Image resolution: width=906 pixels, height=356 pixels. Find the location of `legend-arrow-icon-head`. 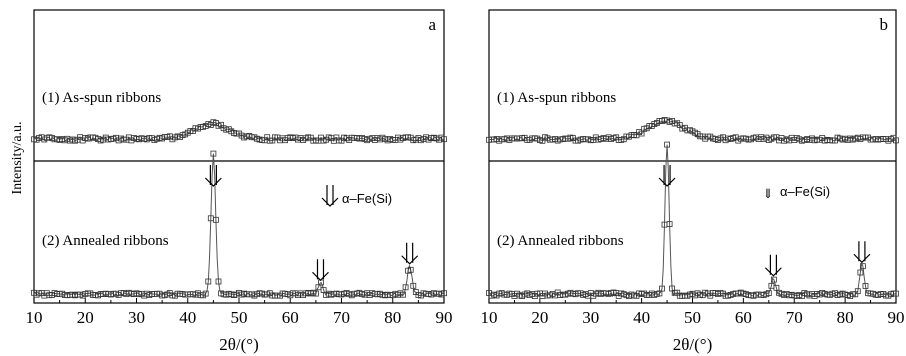

legend-arrow-icon-head is located at coordinates (330, 202).